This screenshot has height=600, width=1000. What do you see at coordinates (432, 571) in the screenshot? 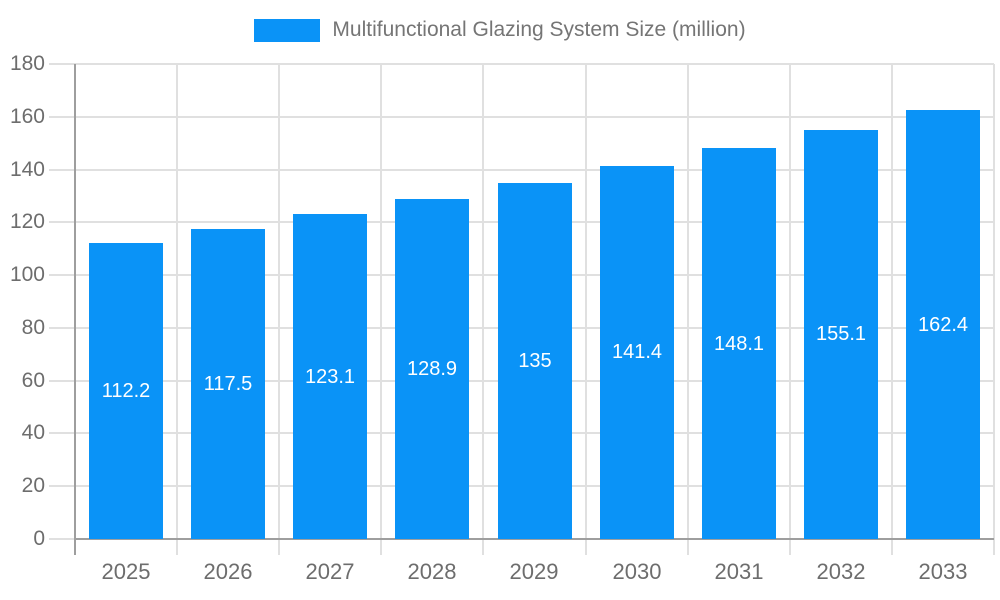
I see `x-tick-label: 2028` at bounding box center [432, 571].